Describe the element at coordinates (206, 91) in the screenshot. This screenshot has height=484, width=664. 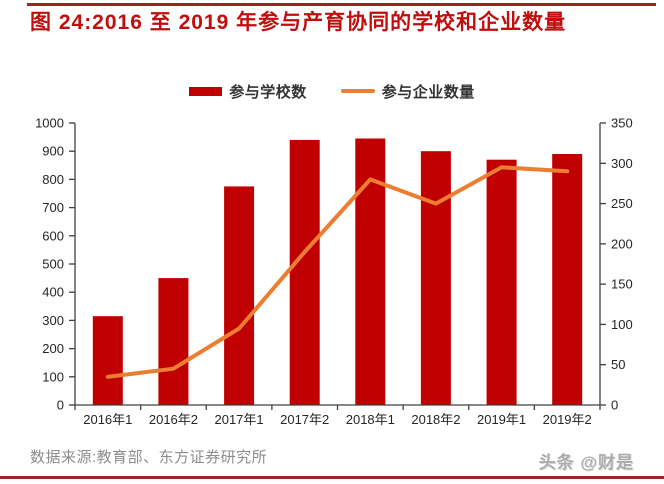
I see `bar-swatch-icon` at that location.